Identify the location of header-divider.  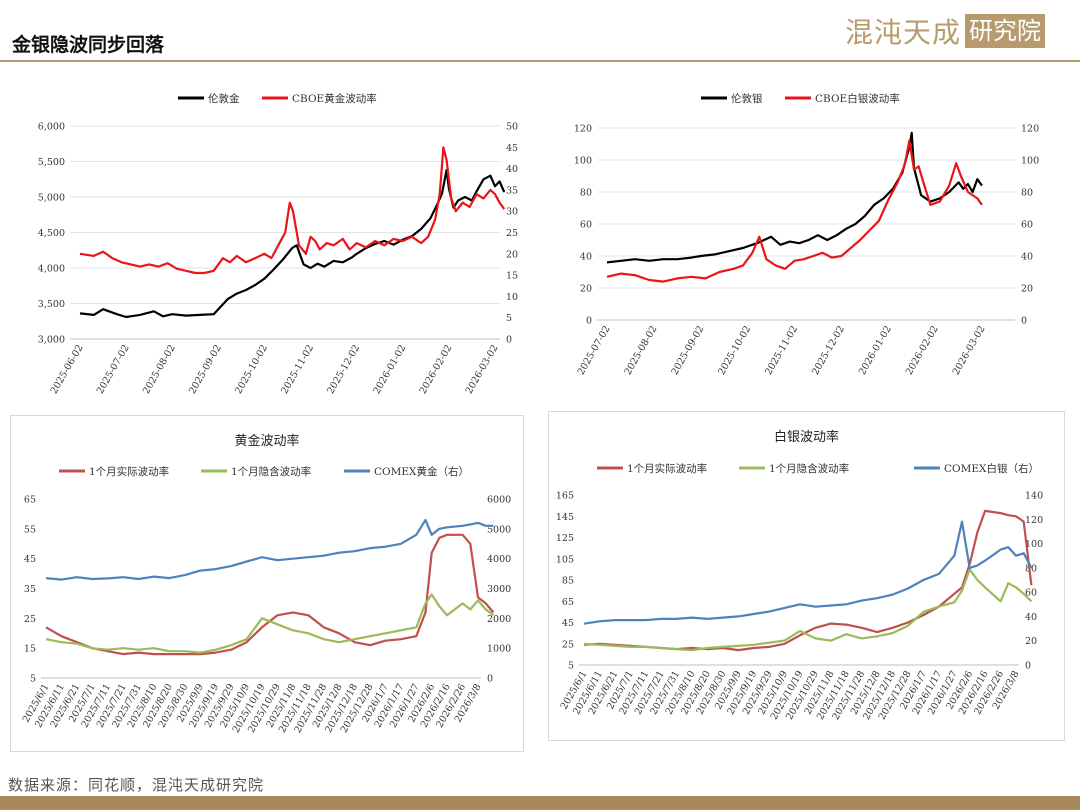
(540, 61).